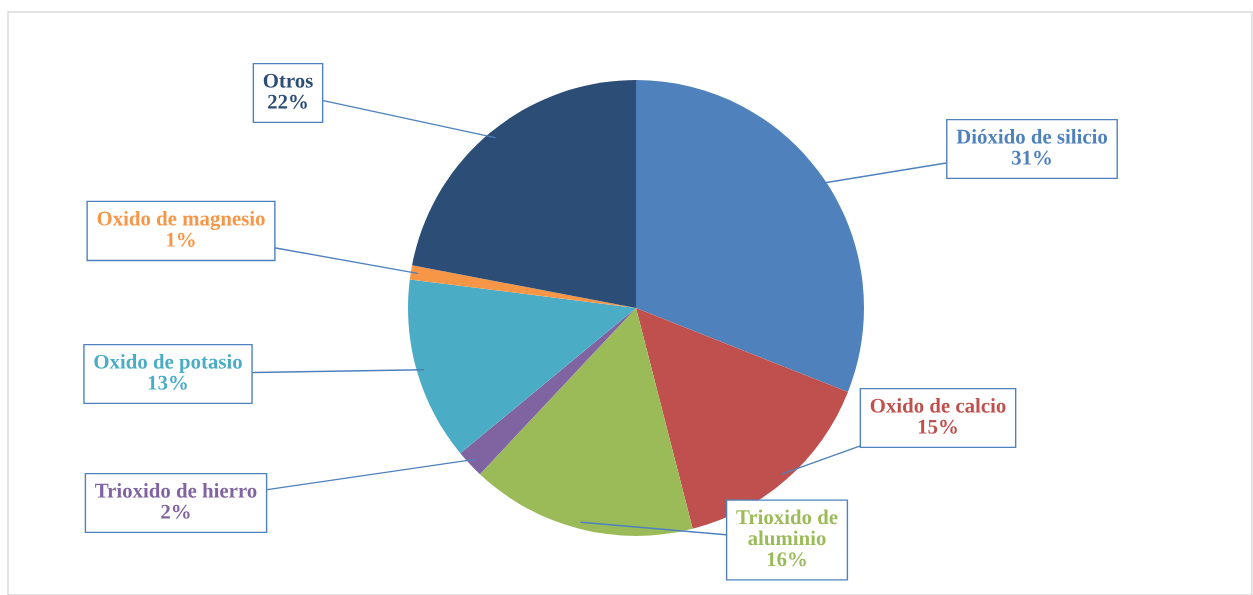  What do you see at coordinates (167, 382) in the screenshot?
I see `data-label: 13%` at bounding box center [167, 382].